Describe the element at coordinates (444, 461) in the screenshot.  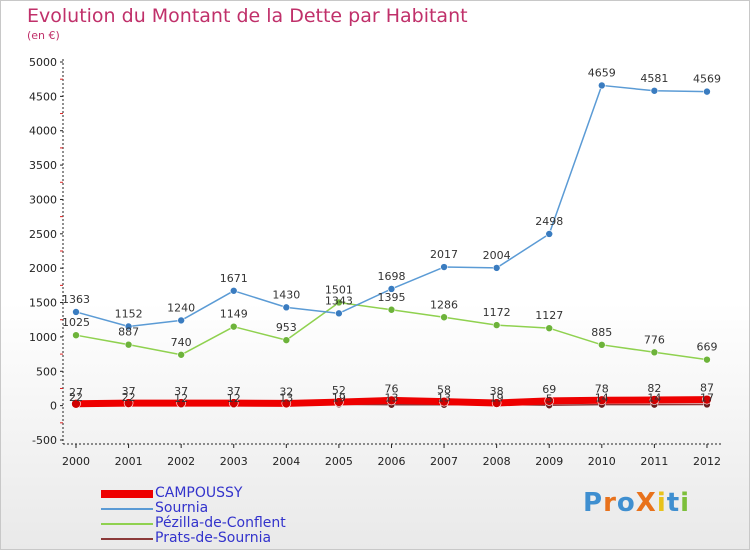
I see `x-tick-label: 2007` at that location.